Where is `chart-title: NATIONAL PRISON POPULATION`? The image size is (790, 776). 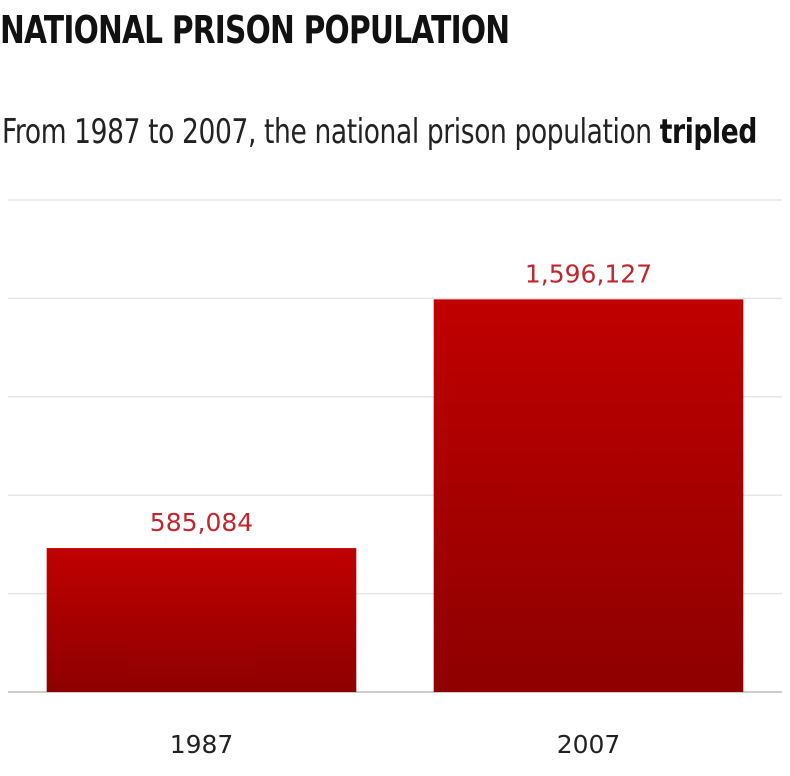
chart-title: NATIONAL PRISON POPULATION is located at coordinates (255, 30).